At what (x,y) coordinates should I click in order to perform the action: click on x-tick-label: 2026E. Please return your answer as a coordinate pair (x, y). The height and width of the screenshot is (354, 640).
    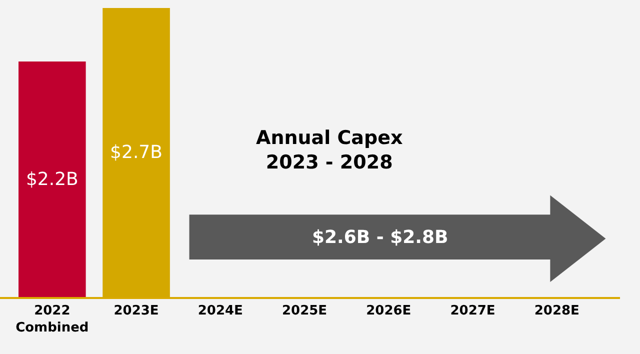
    Looking at the image, I should click on (389, 311).